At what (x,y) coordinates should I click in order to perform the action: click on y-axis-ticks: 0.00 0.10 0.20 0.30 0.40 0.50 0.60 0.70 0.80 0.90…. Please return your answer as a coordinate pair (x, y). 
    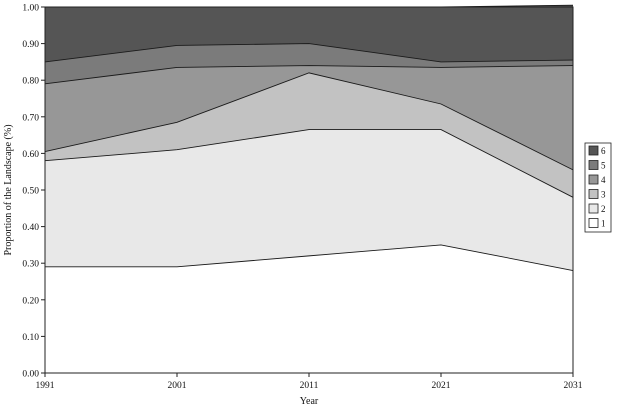
    Looking at the image, I should click on (33, 192).